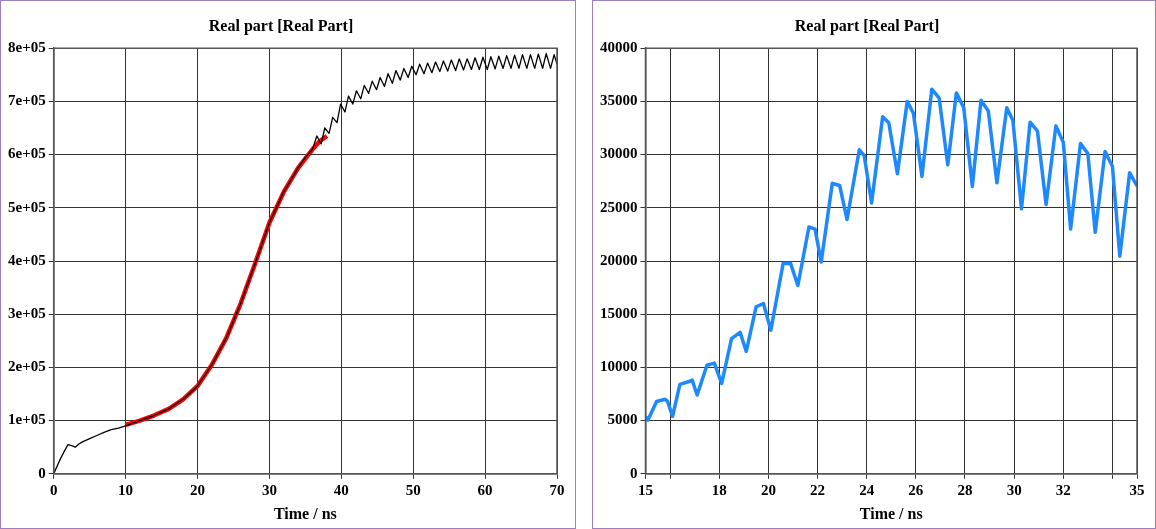 This screenshot has height=529, width=1156. I want to click on y-tick-label: 15000, so click(619, 313).